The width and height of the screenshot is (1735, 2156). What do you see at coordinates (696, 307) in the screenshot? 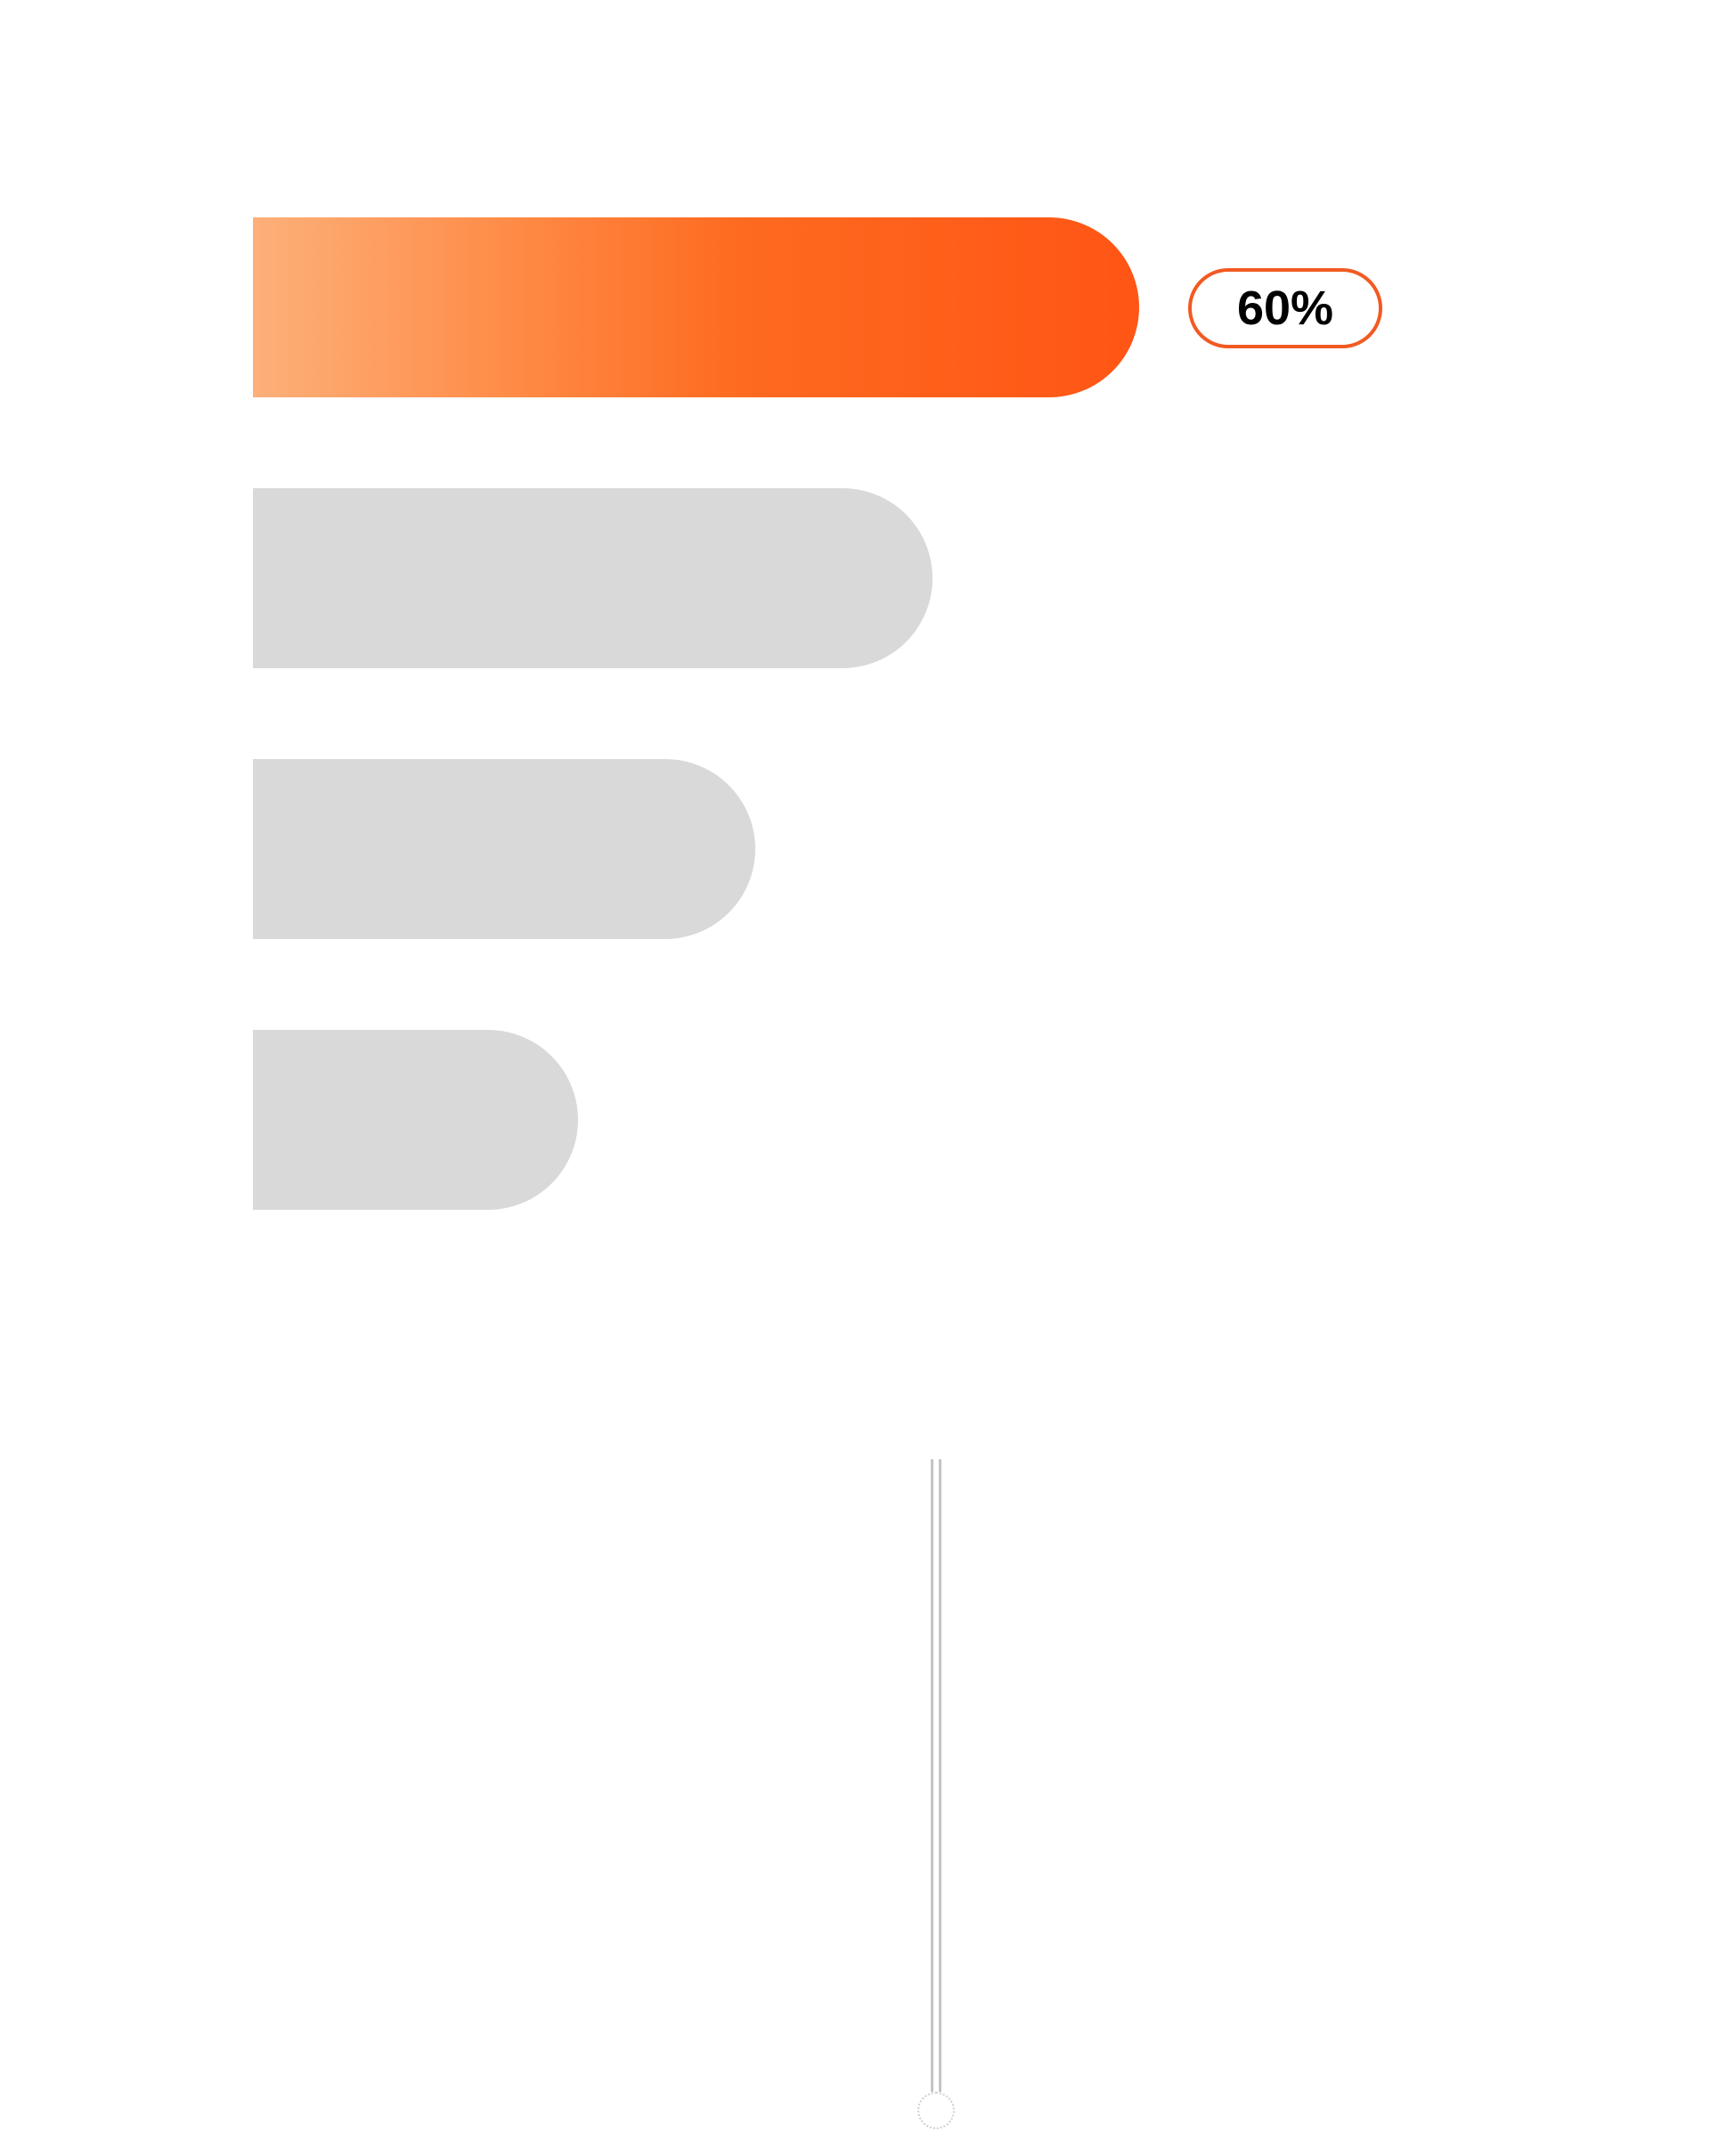
I see `bar-highlight` at bounding box center [696, 307].